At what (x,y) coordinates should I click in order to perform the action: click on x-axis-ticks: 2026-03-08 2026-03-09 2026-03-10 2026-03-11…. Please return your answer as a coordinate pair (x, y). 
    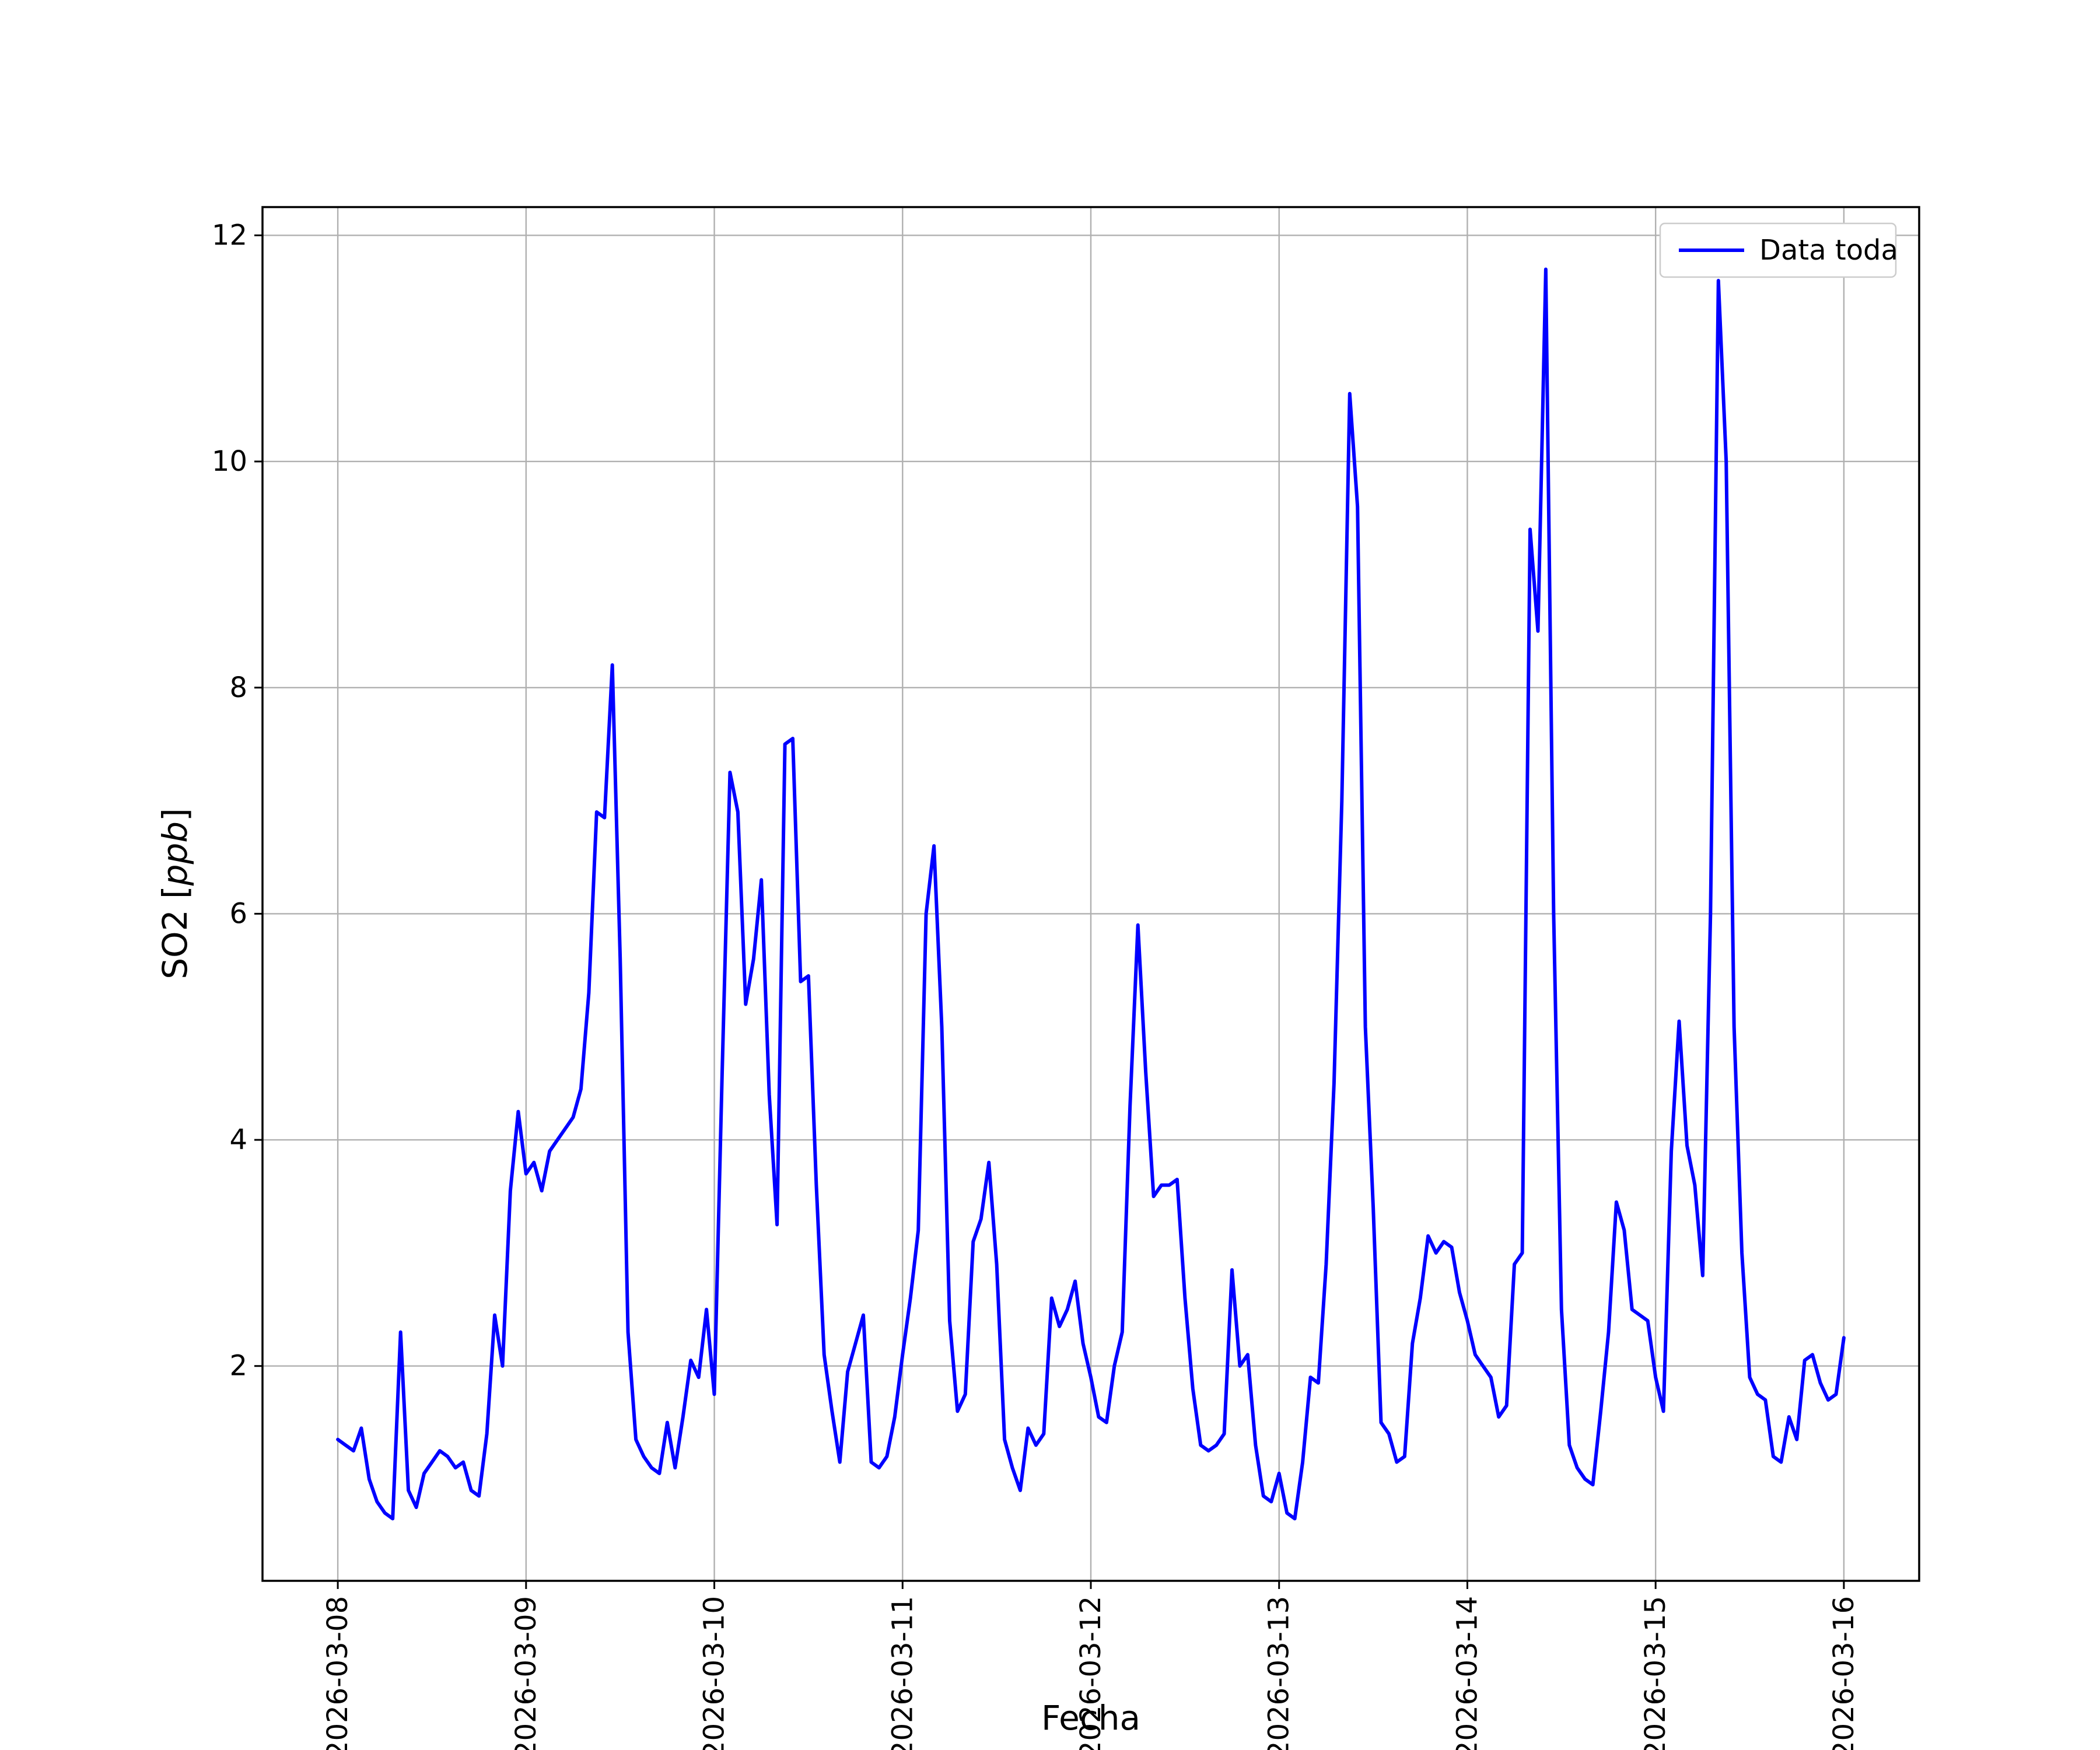
    Looking at the image, I should click on (1090, 1665).